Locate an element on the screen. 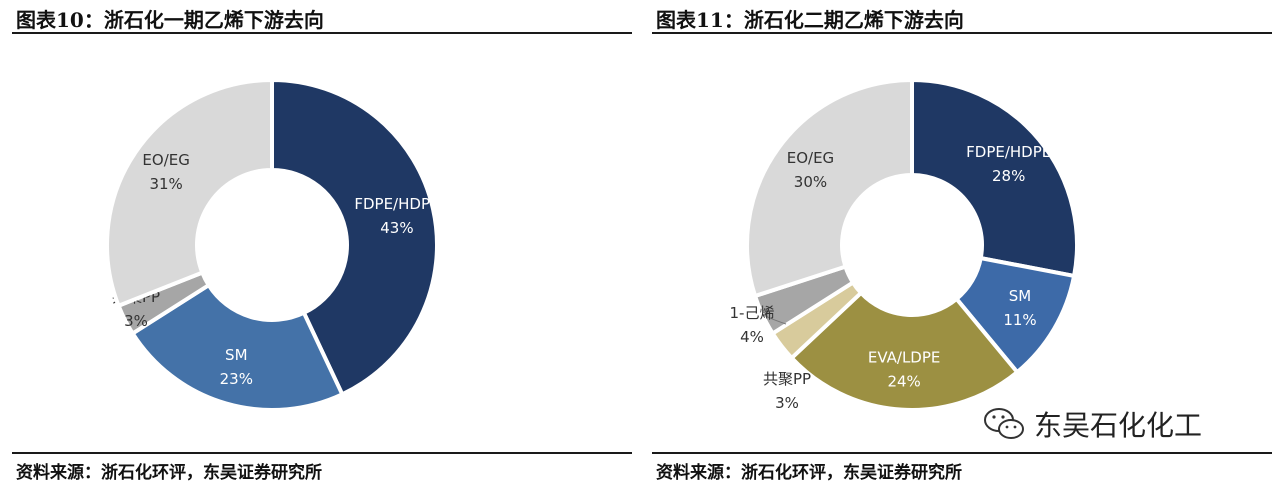 Image resolution: width=1280 pixels, height=484 pixels. chart-title: 图表11：浙石化二期乙烯下游去向 is located at coordinates (810, 20).